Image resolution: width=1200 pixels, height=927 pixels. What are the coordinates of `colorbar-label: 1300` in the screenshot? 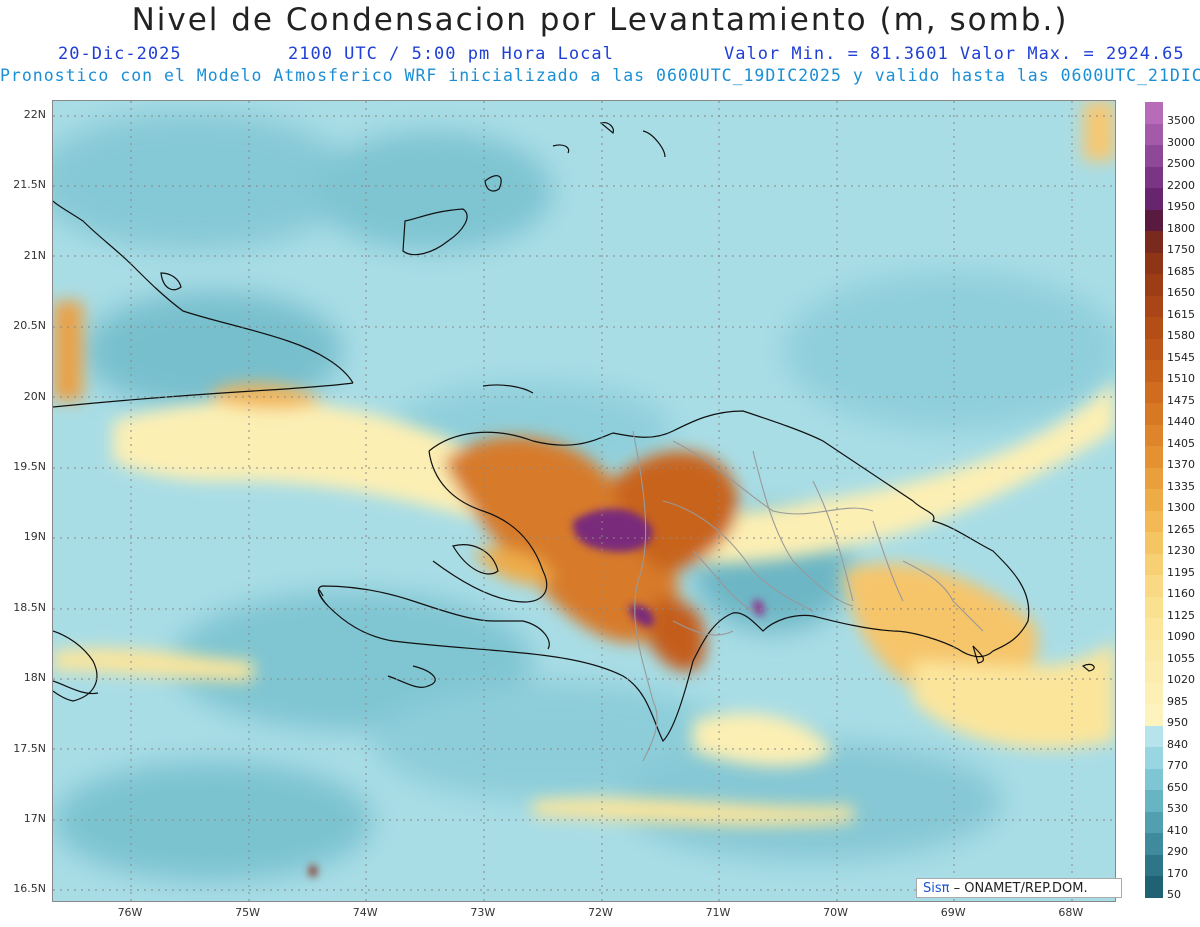 It's located at (1181, 508).